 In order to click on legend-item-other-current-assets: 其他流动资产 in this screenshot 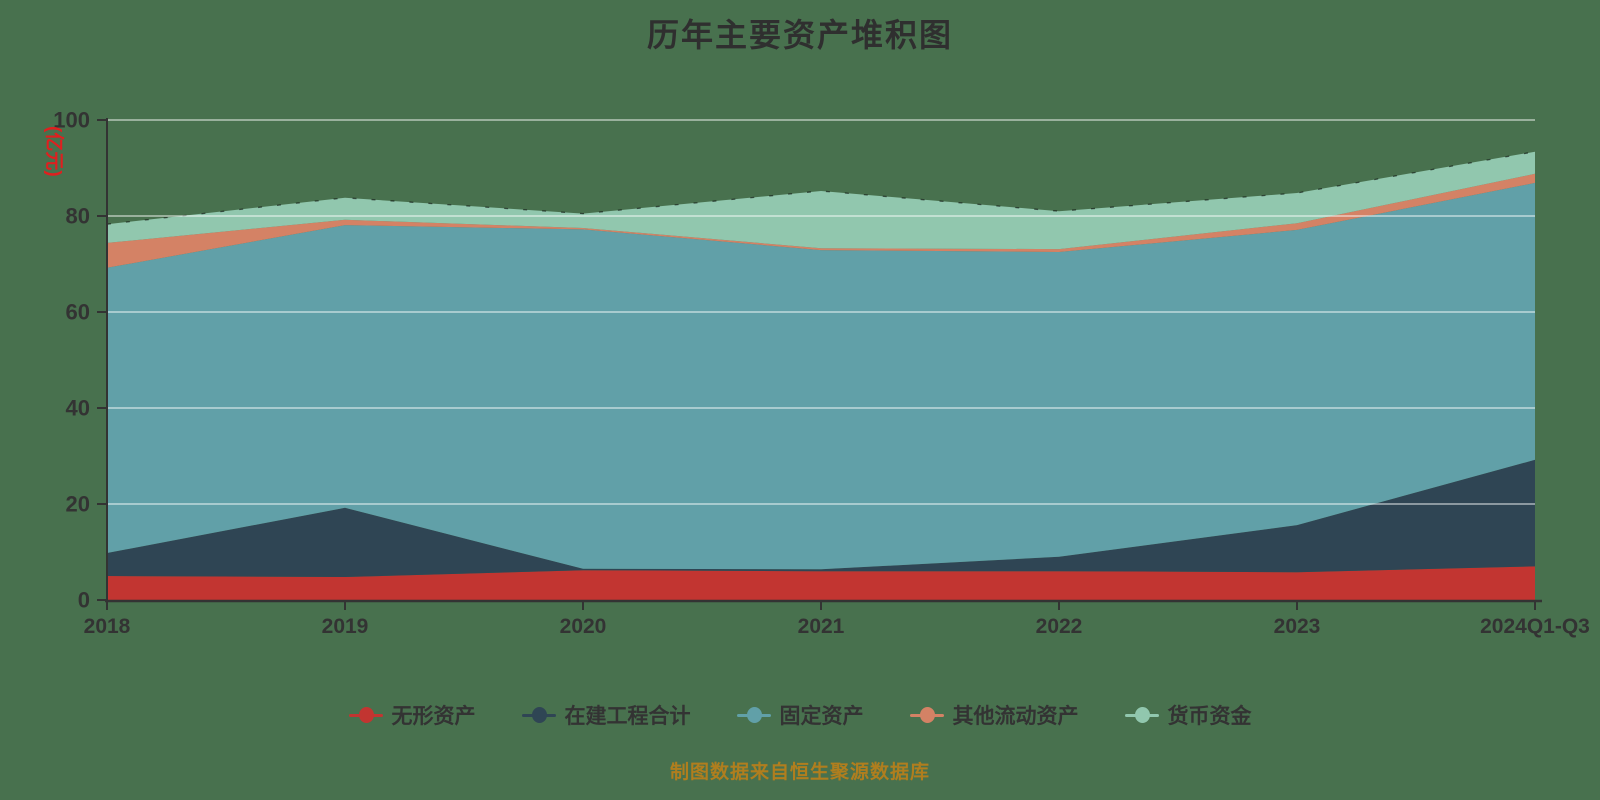, I will do `click(994, 715)`.